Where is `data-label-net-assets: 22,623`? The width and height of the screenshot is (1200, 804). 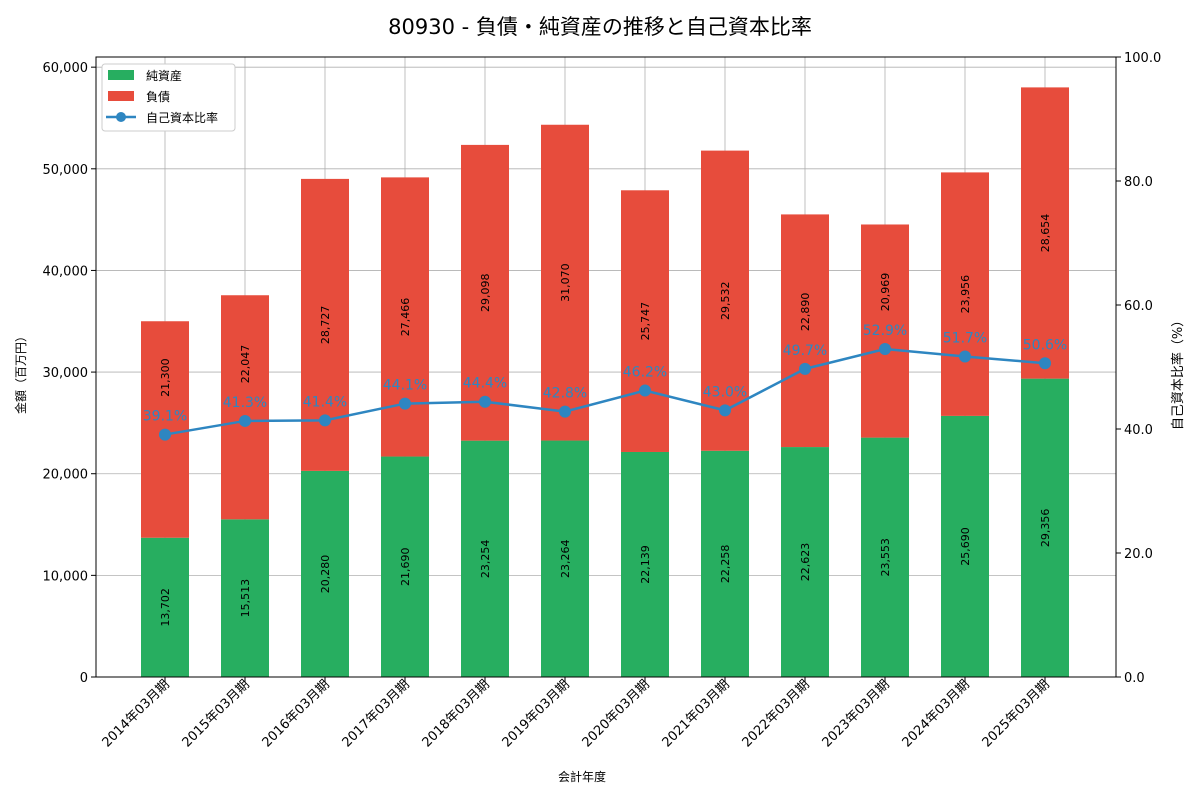
data-label-net-assets: 22,623 is located at coordinates (805, 562).